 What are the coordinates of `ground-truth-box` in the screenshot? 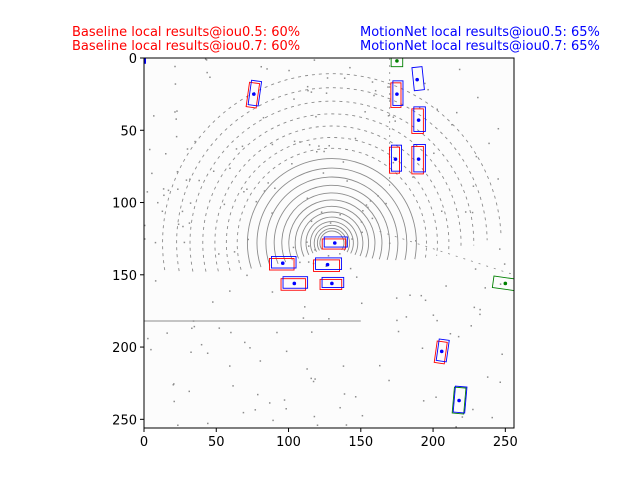 It's located at (502, 283).